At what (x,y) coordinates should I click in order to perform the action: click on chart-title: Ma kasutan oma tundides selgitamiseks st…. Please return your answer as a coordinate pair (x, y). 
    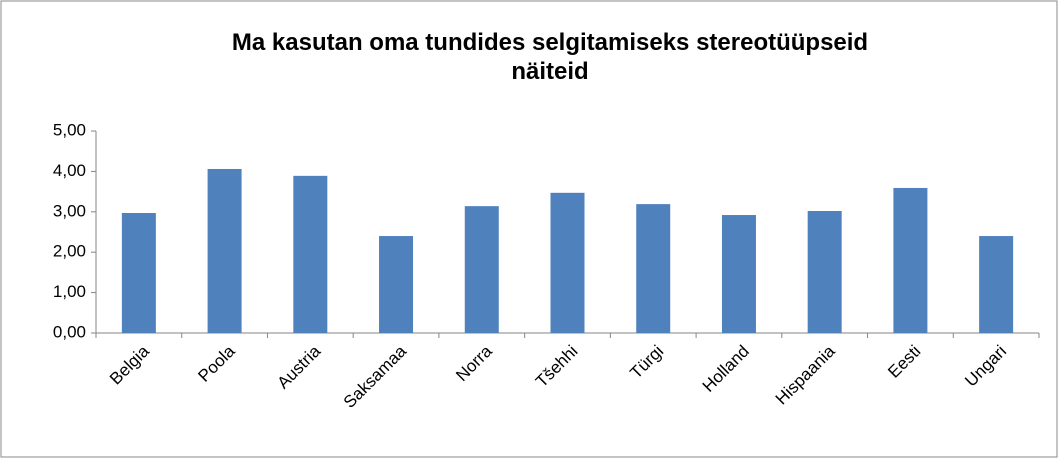
    Looking at the image, I should click on (550, 57).